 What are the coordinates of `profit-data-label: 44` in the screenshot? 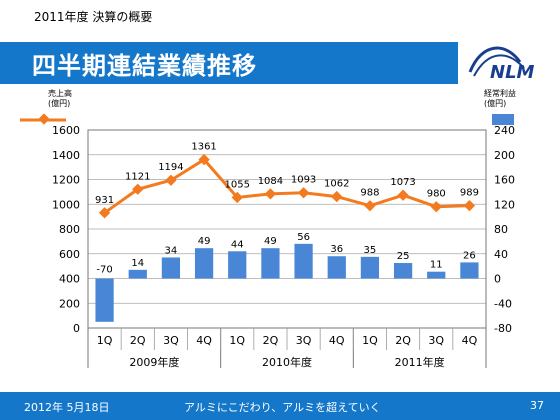 It's located at (237, 244).